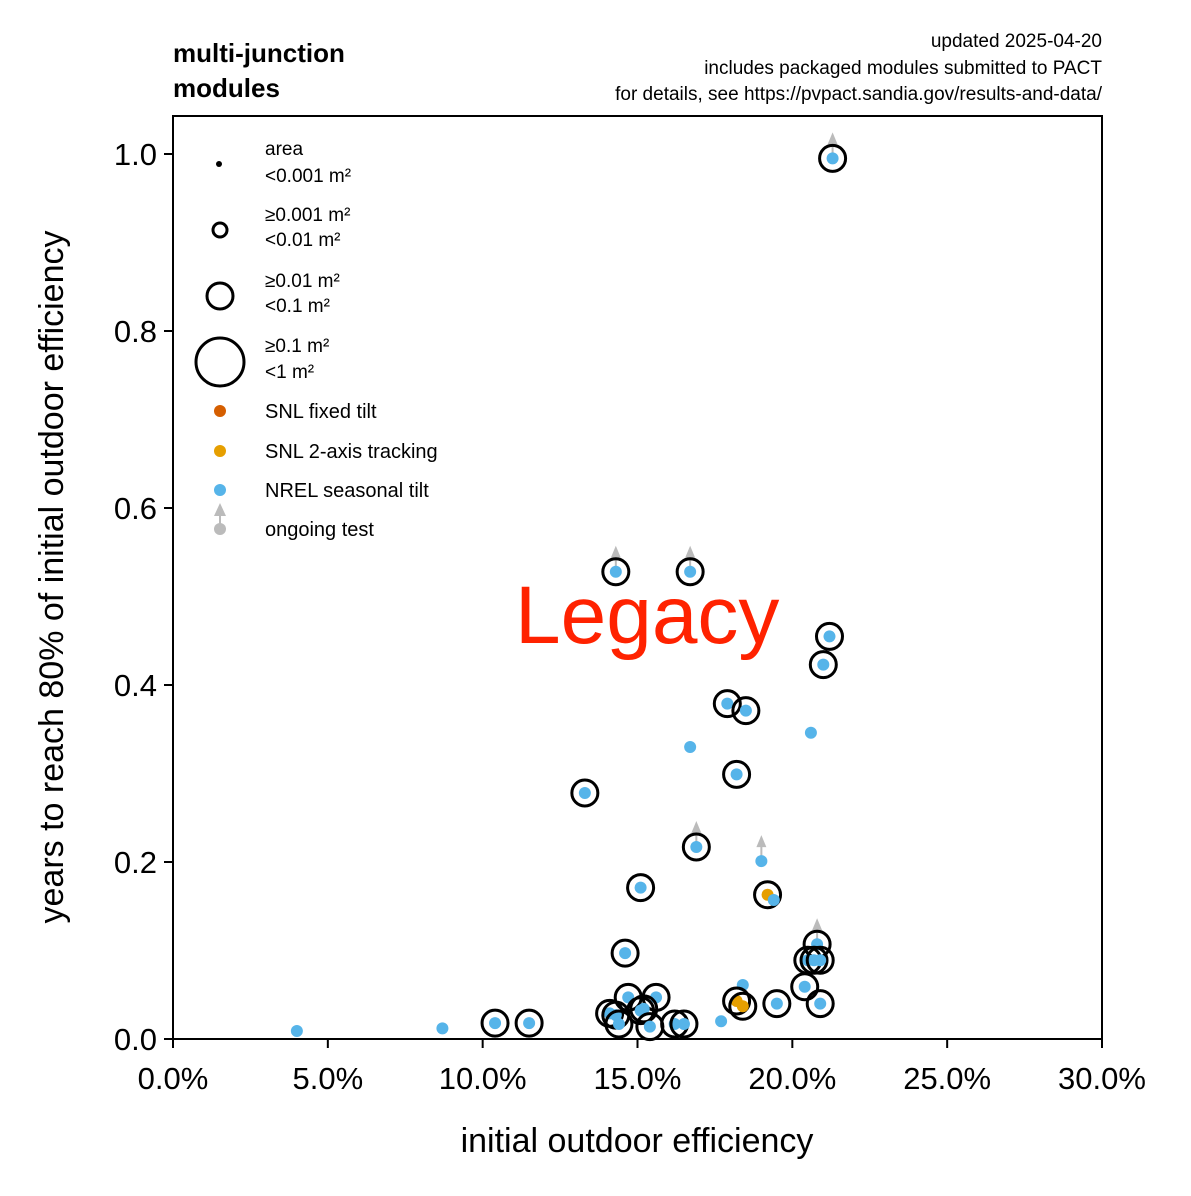 Image resolution: width=1191 pixels, height=1196 pixels. Describe the element at coordinates (347, 491) in the screenshot. I see `legend-nrel-label: NREL seasonal tilt` at that location.